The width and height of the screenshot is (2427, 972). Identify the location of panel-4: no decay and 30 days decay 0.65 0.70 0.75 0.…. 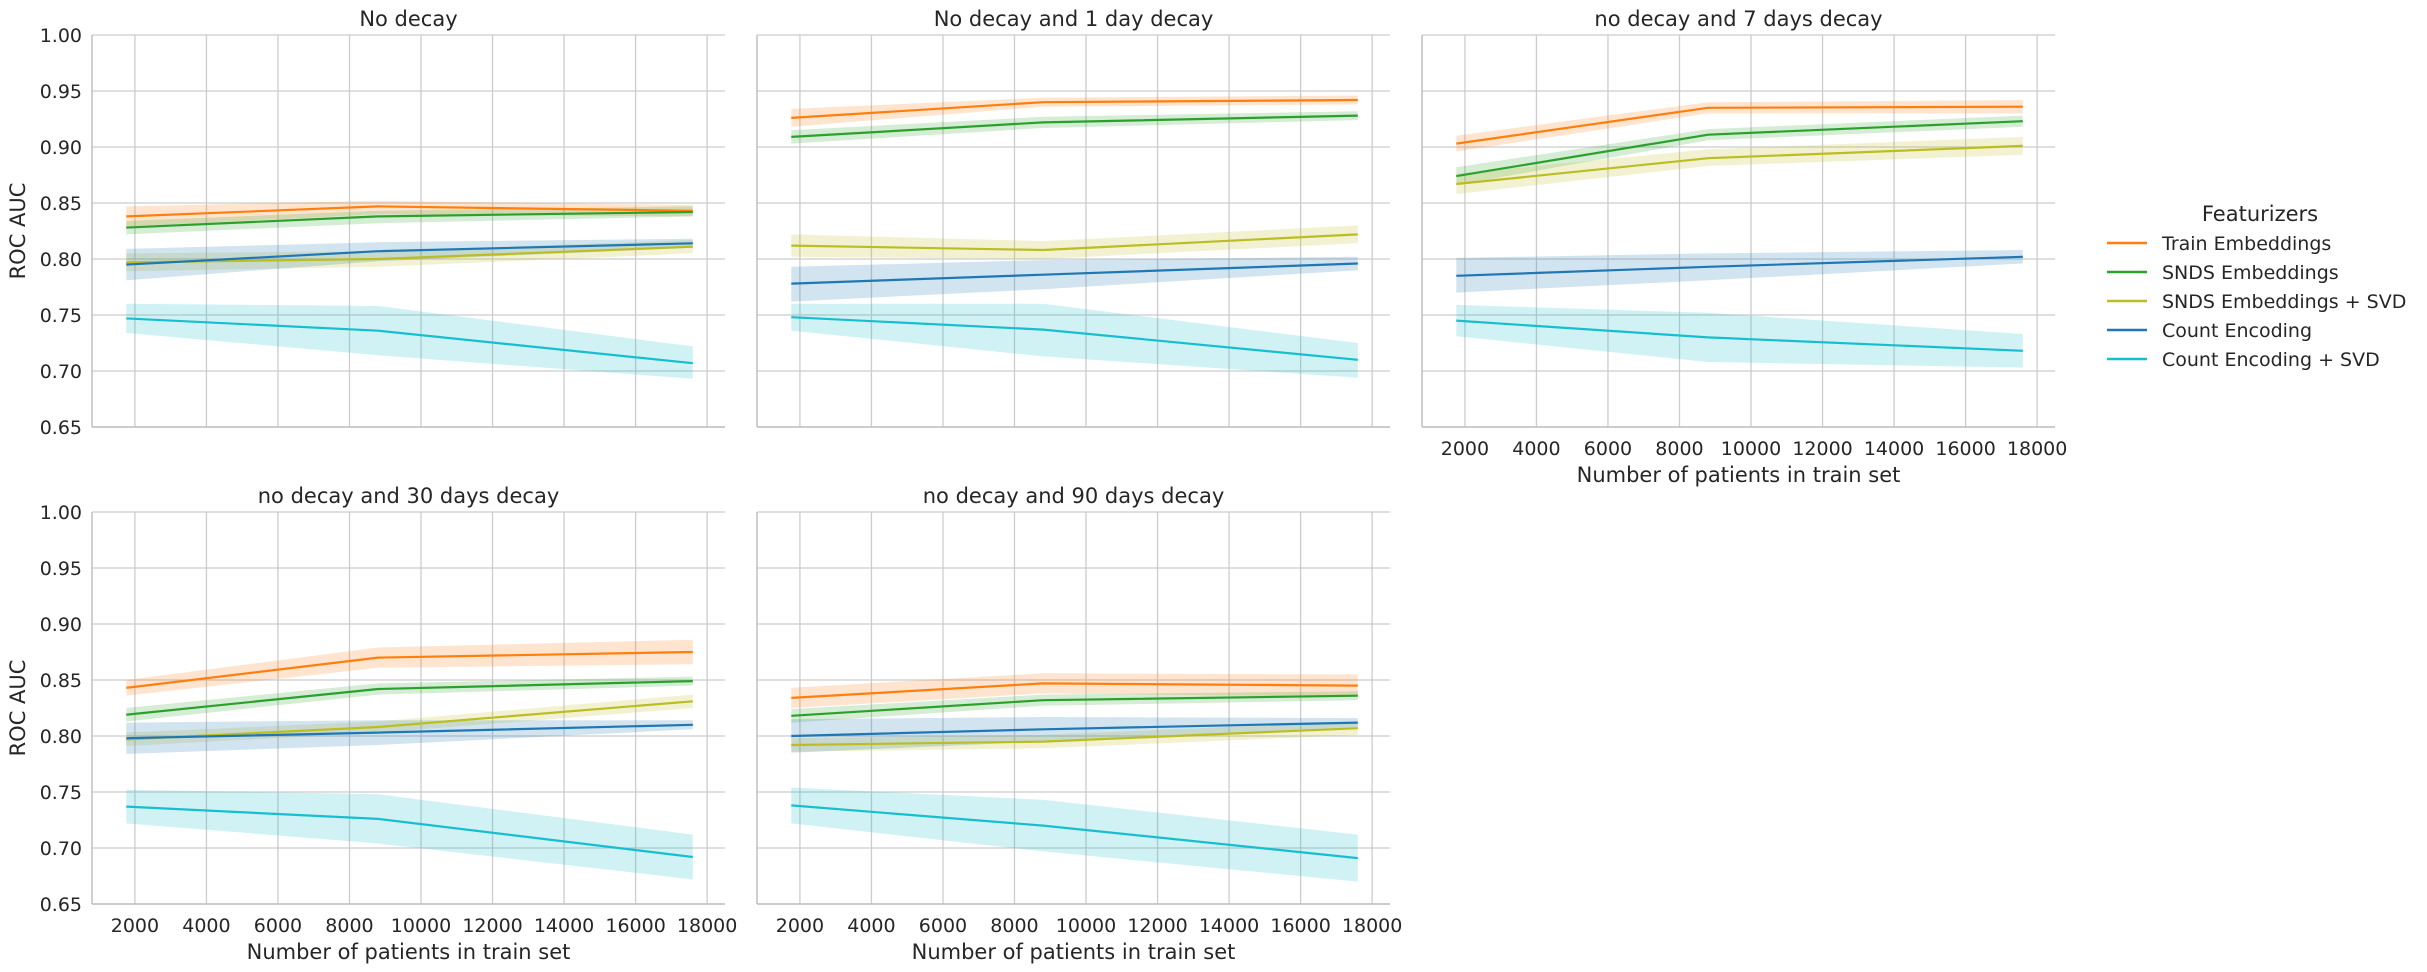
(371, 724).